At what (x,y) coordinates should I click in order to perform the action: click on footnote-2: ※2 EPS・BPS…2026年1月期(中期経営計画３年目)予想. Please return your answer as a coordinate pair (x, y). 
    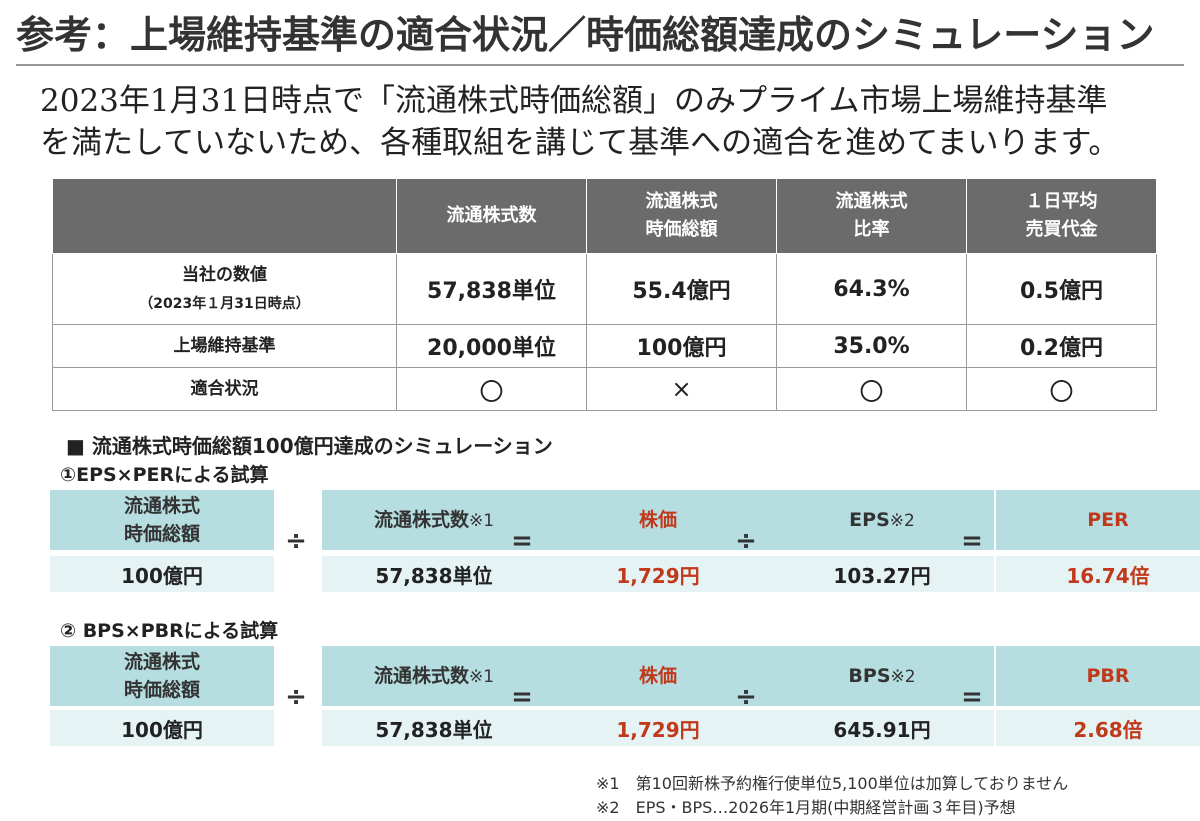
    Looking at the image, I should click on (806, 807).